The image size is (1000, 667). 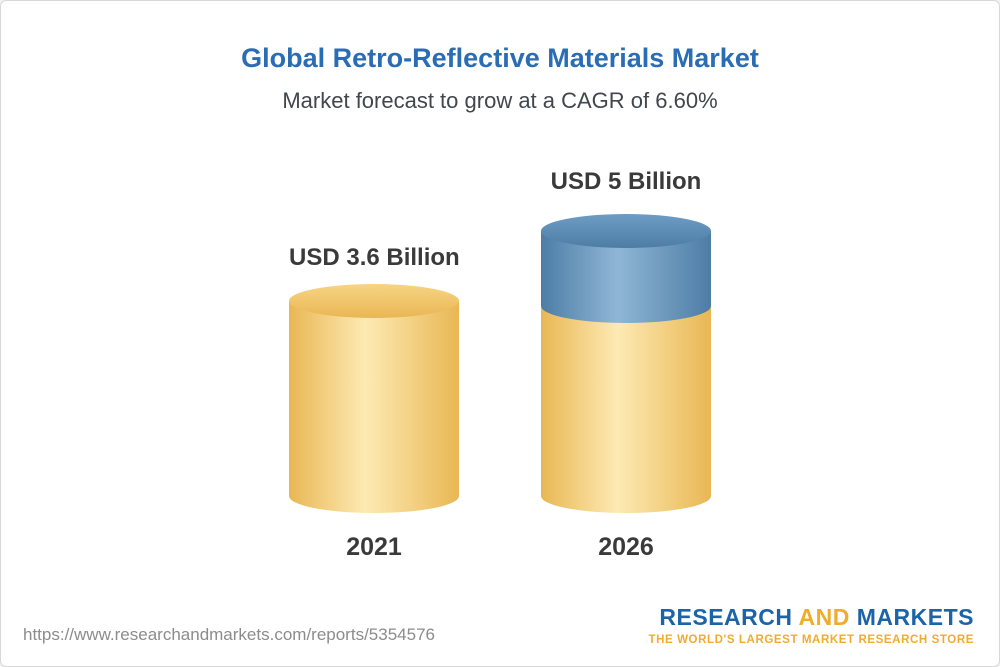 I want to click on cylinder-top-2026, so click(x=626, y=231).